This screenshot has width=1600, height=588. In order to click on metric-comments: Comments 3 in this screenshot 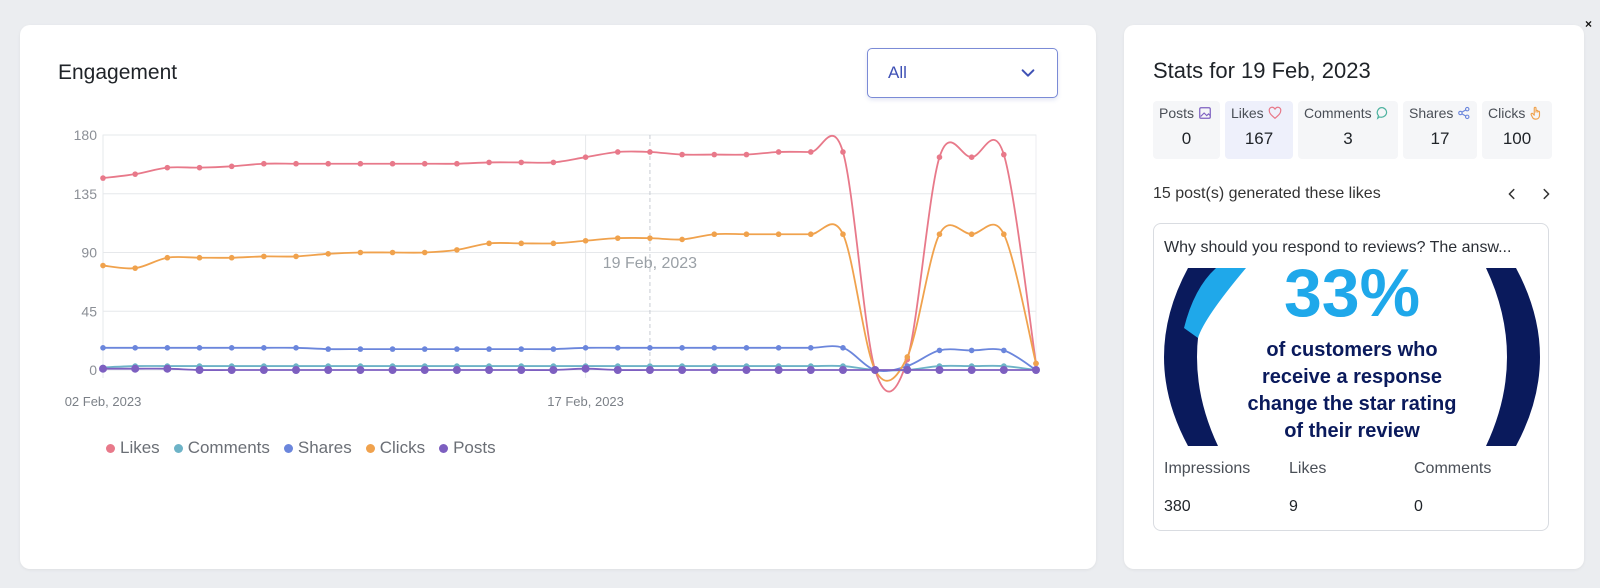, I will do `click(1348, 130)`.